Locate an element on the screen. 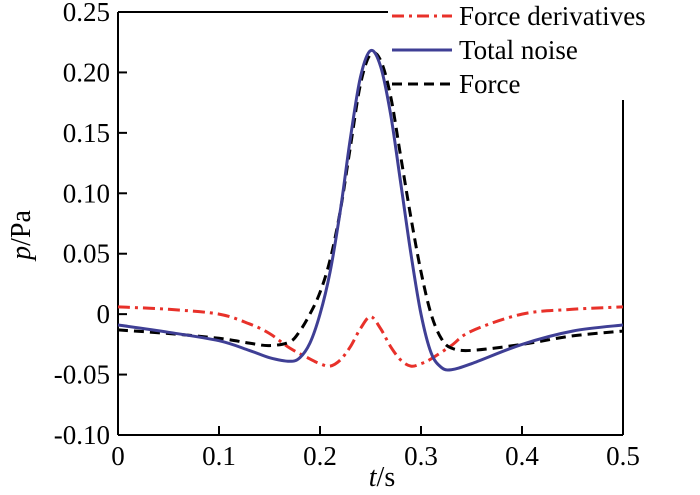 This screenshot has width=700, height=495. x-tick-label: 0.1 is located at coordinates (219, 456).